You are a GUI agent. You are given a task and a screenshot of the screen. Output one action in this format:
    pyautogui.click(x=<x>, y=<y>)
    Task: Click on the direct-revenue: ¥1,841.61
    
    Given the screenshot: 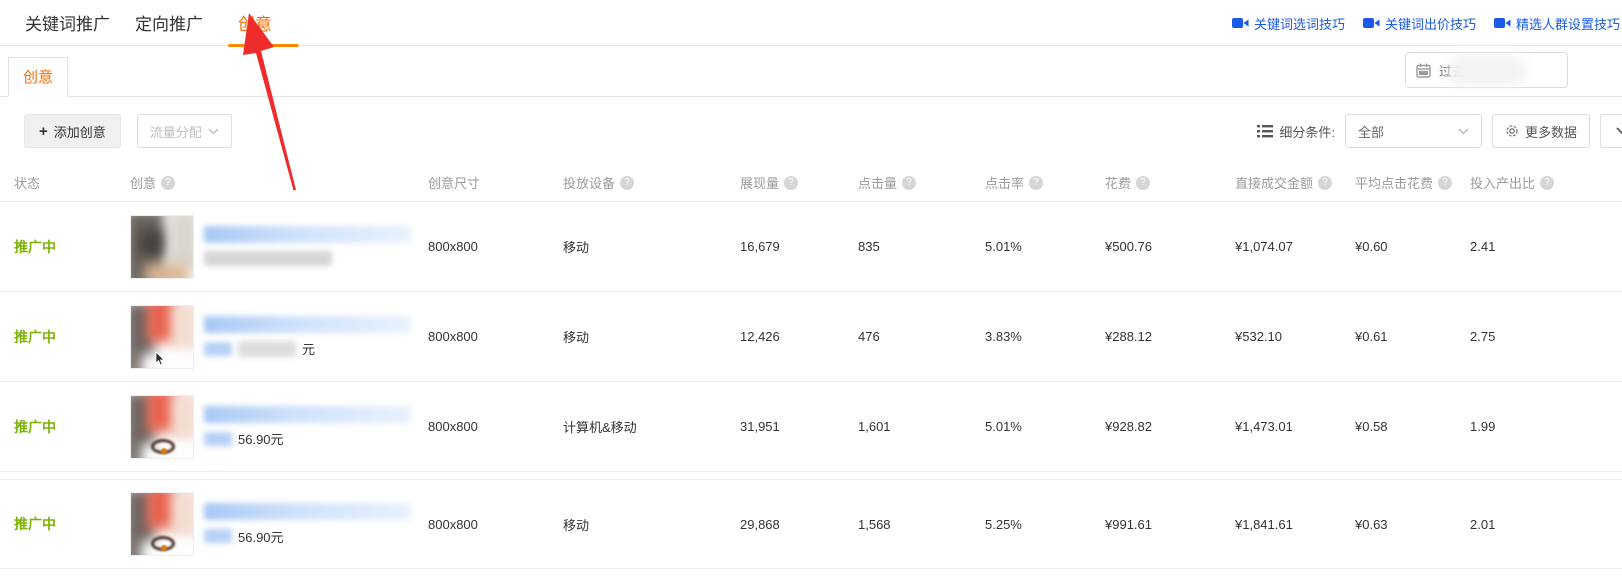 What is the action you would take?
    pyautogui.click(x=1264, y=524)
    